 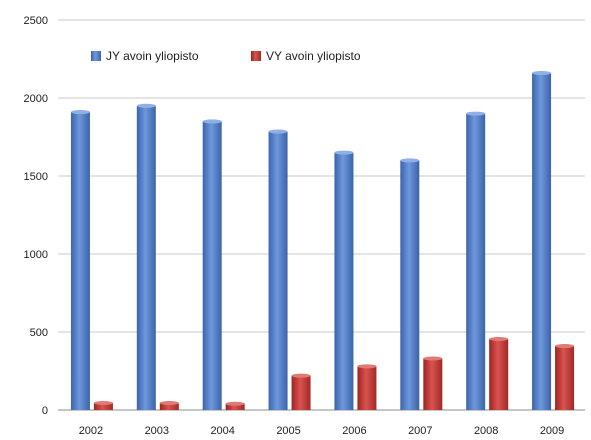 I want to click on bar-top-vy-2004, so click(x=235, y=403).